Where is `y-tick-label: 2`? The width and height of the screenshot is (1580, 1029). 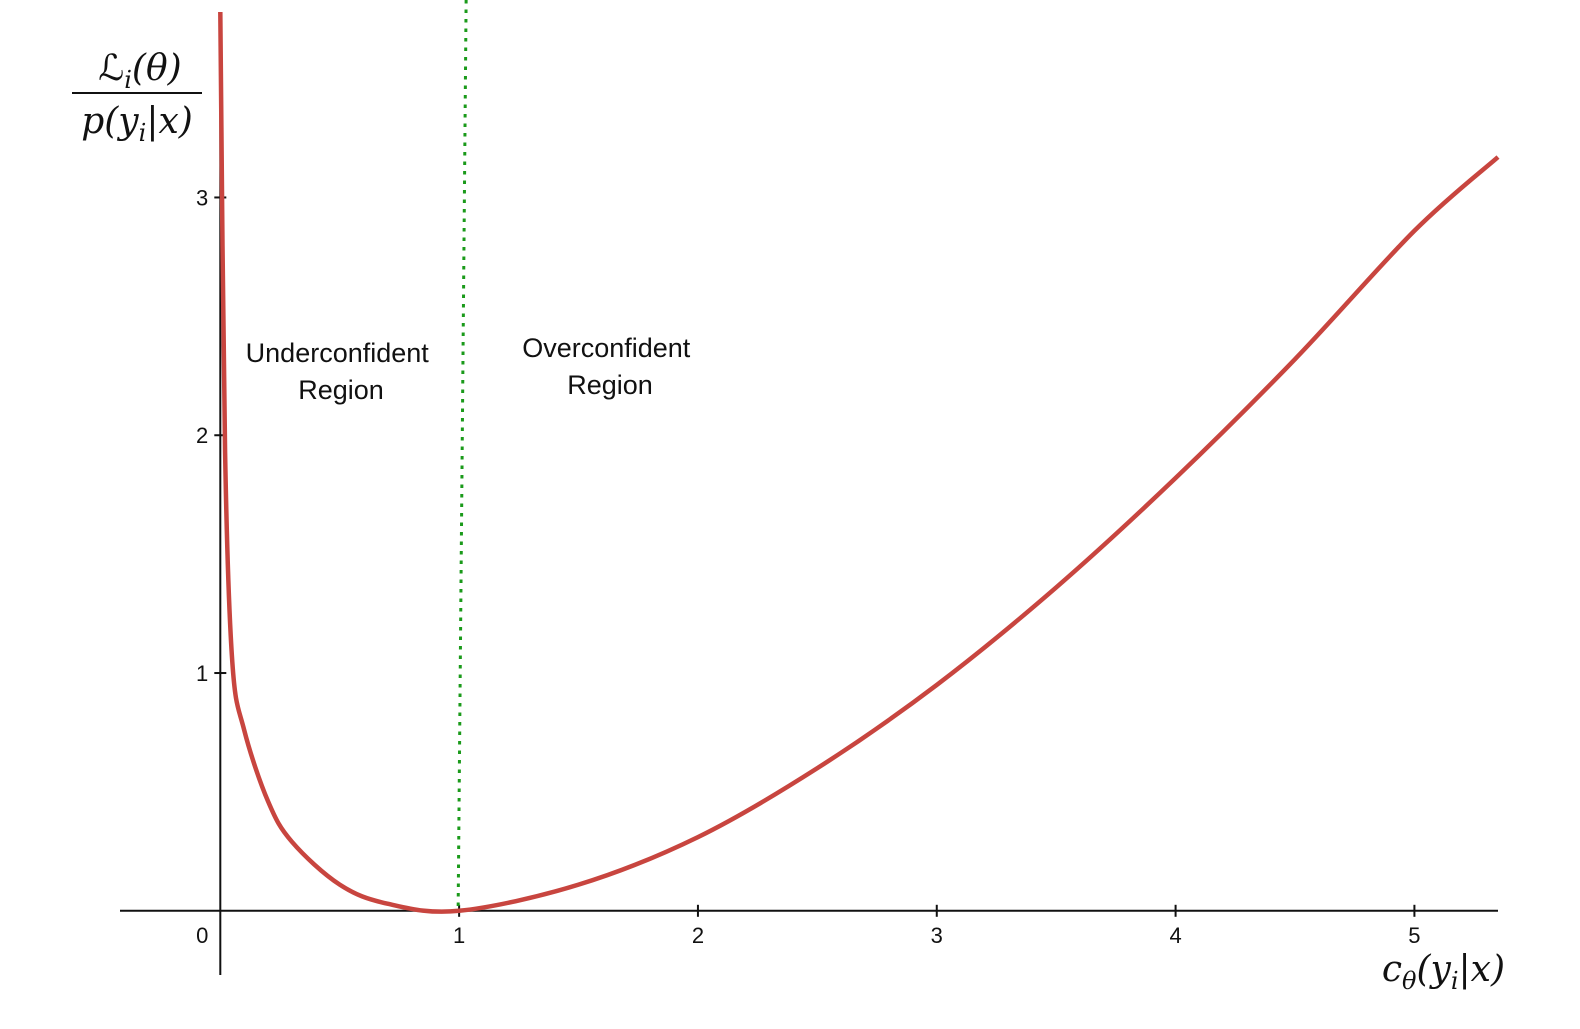
y-tick-label: 2 is located at coordinates (202, 435).